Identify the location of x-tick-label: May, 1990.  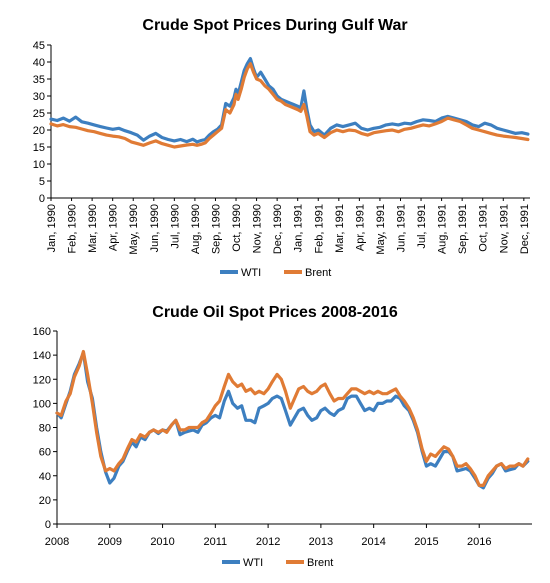
(134, 229).